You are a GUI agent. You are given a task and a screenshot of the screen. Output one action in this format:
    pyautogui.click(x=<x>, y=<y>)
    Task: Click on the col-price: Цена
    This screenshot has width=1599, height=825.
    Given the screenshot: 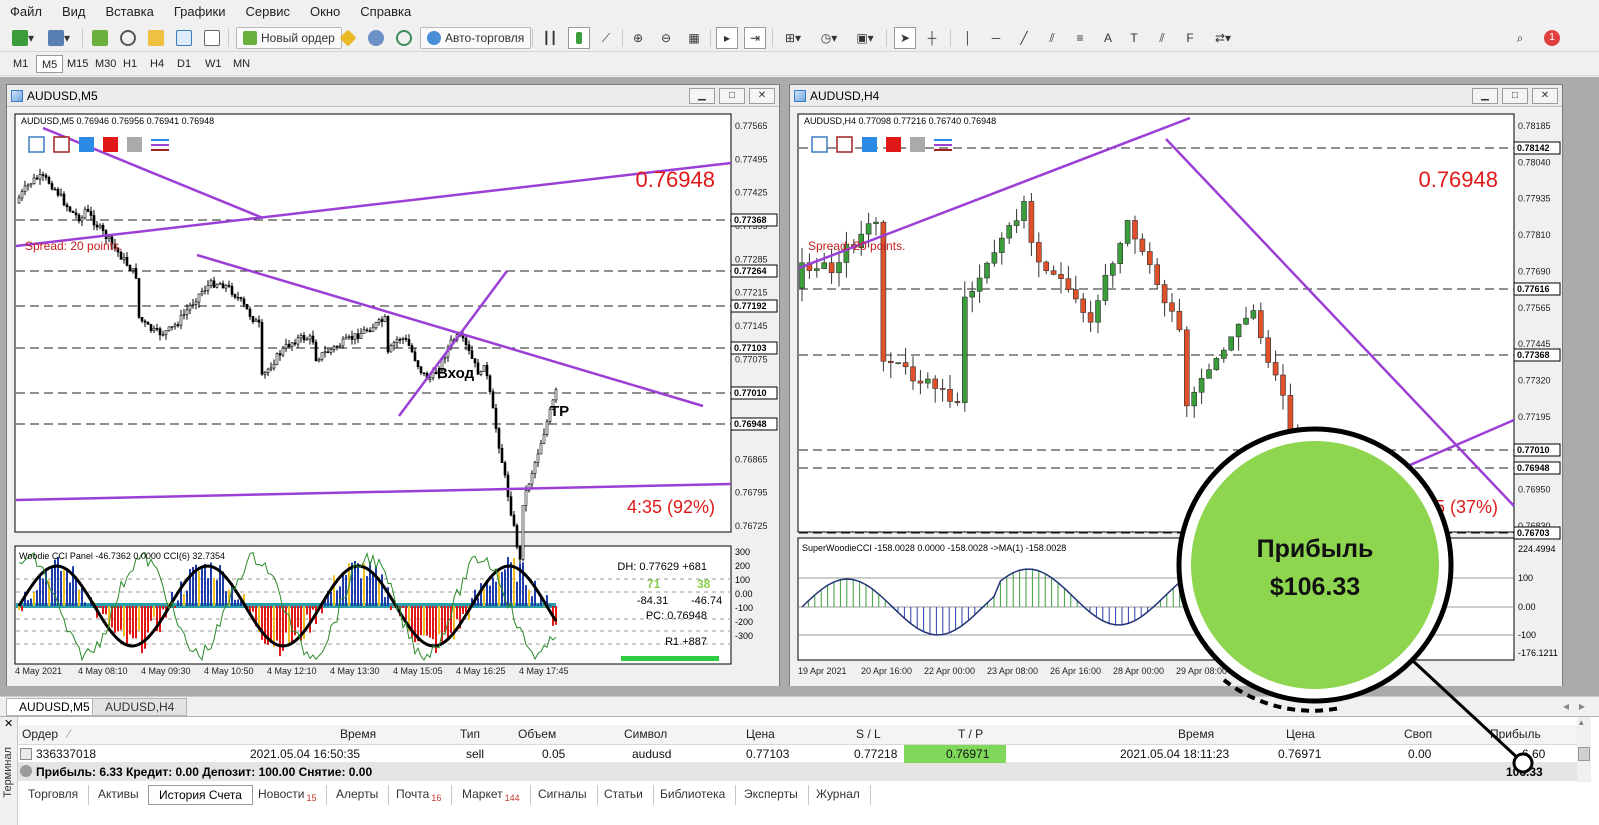 What is the action you would take?
    pyautogui.click(x=760, y=734)
    